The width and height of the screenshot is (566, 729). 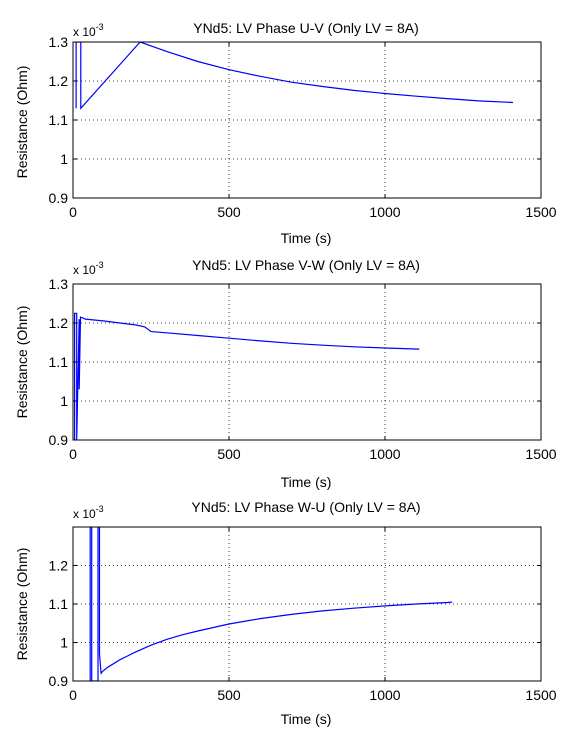 I want to click on chart-title: YNd5: LV Phase U-V (Only LV = 8A), so click(x=306, y=28).